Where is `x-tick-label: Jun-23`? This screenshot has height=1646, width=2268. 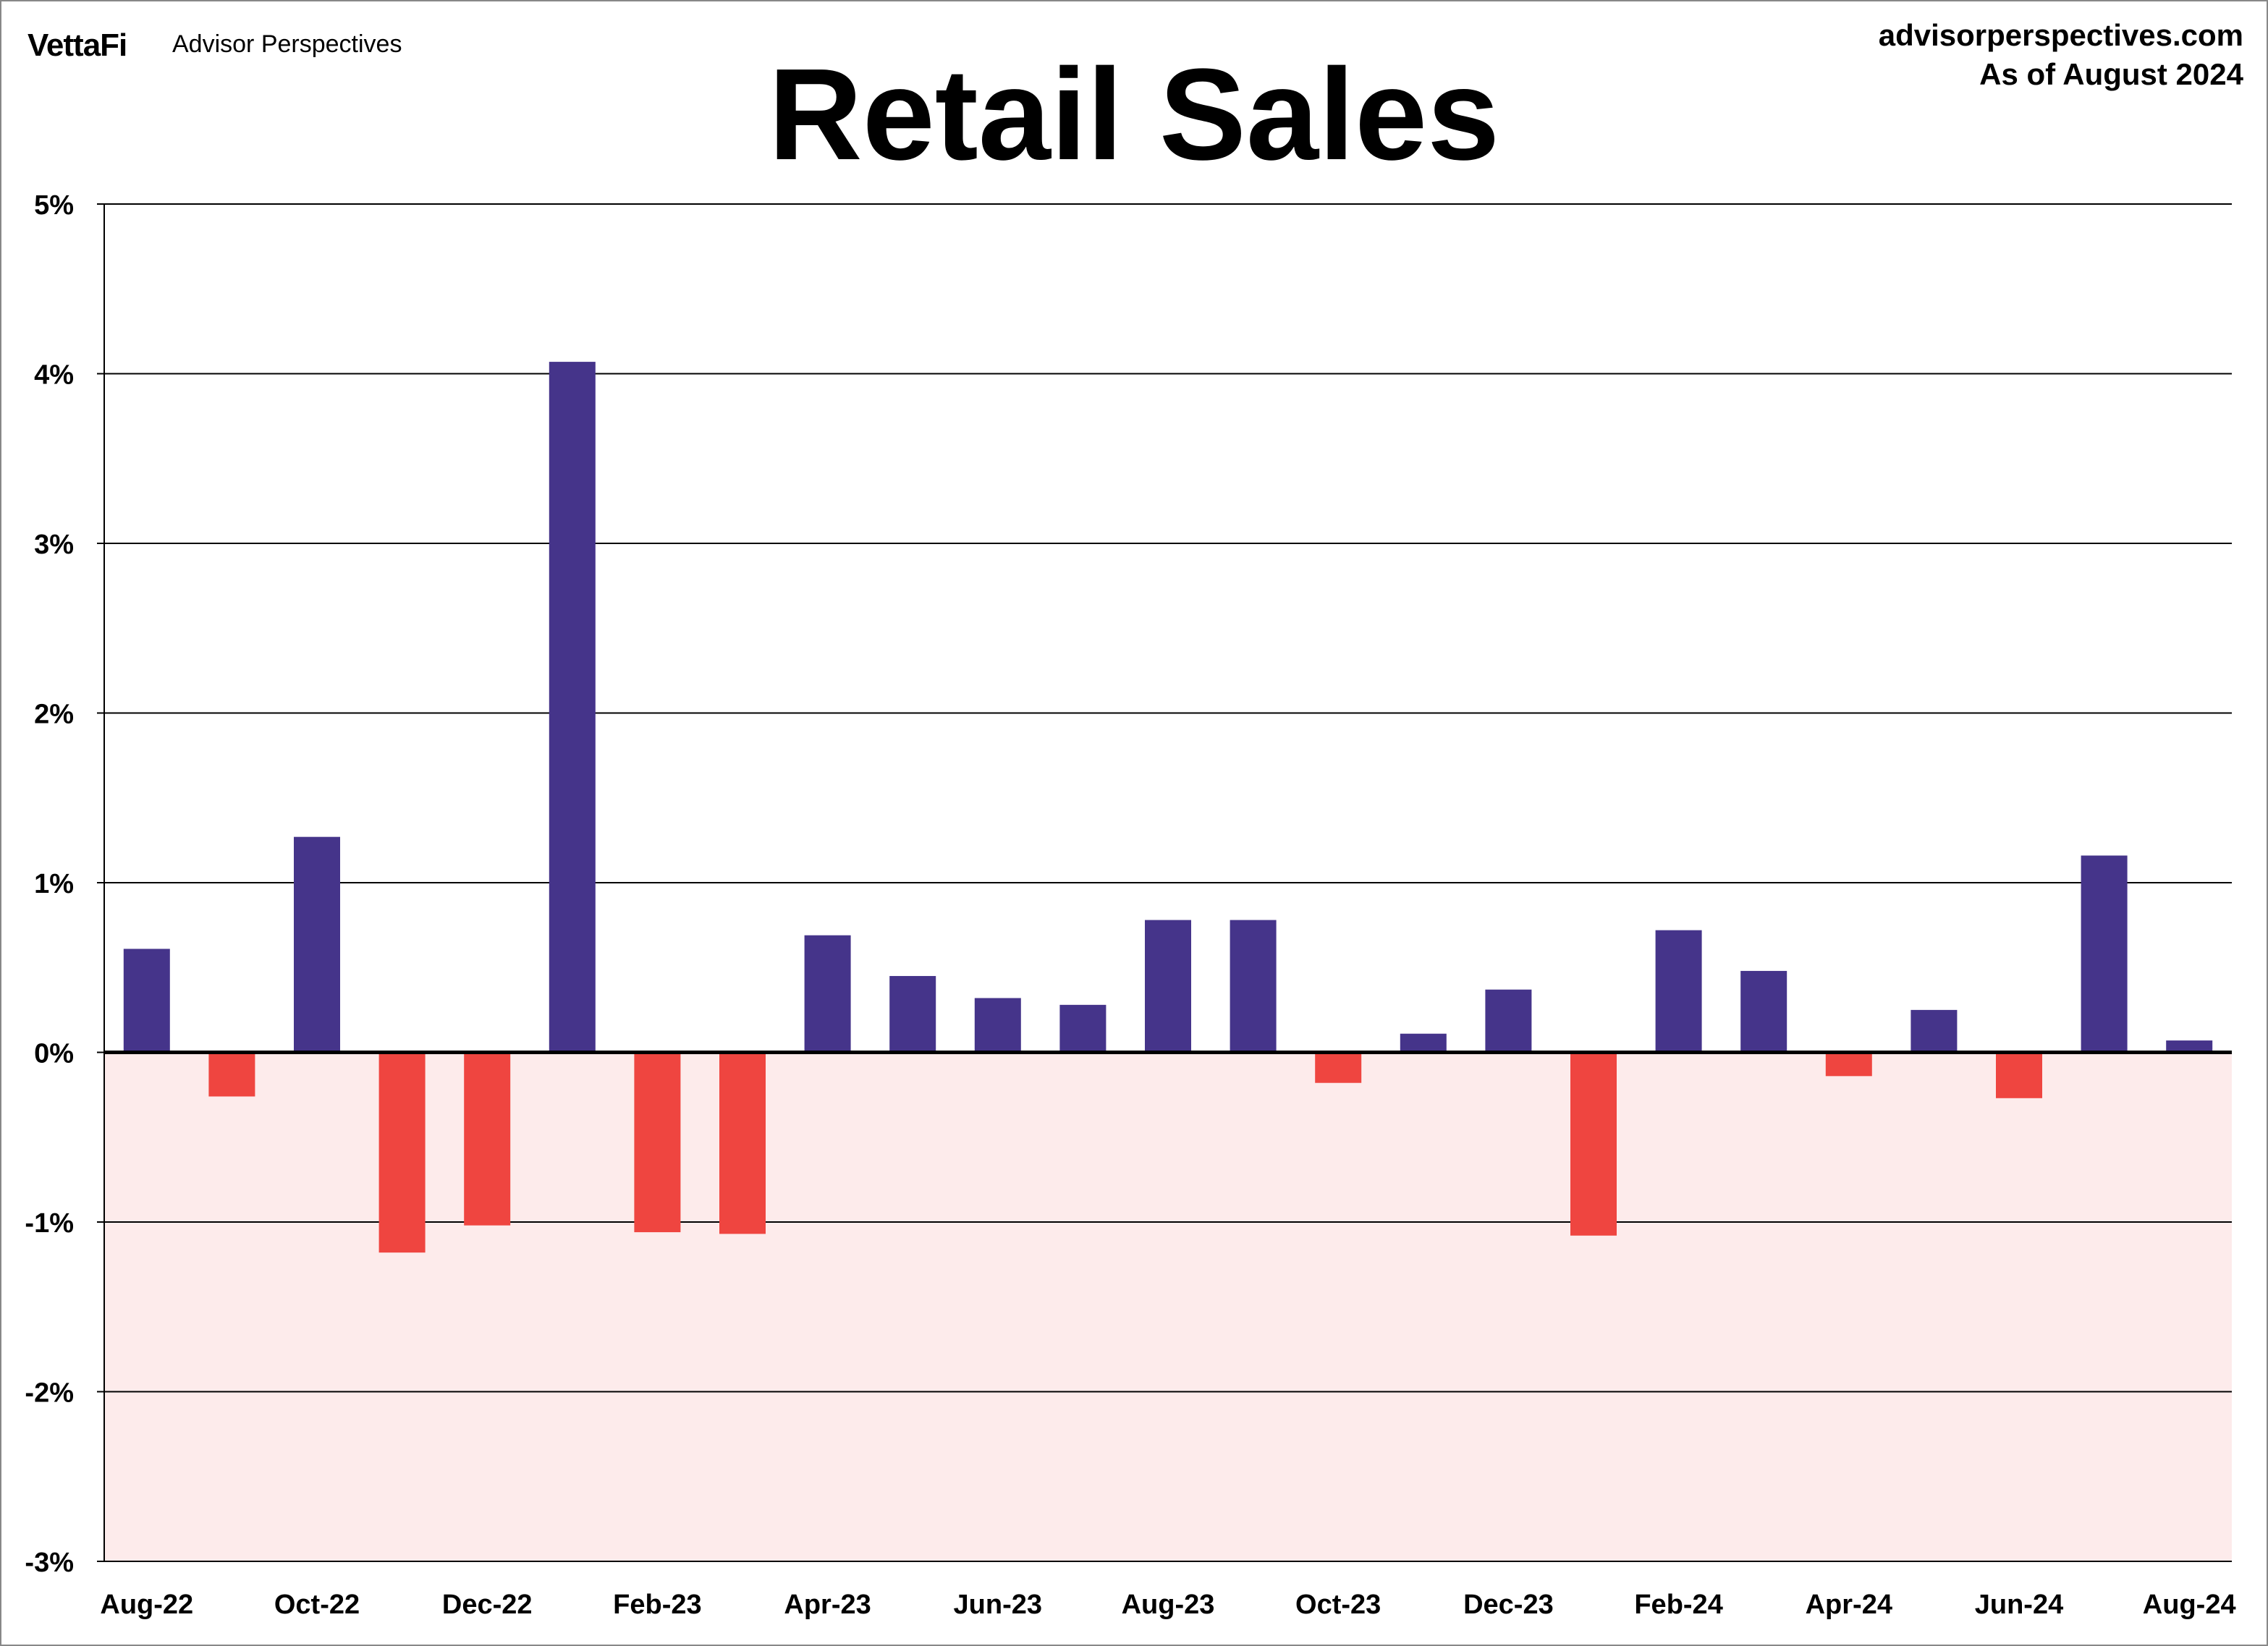
x-tick-label: Jun-23 is located at coordinates (998, 1605).